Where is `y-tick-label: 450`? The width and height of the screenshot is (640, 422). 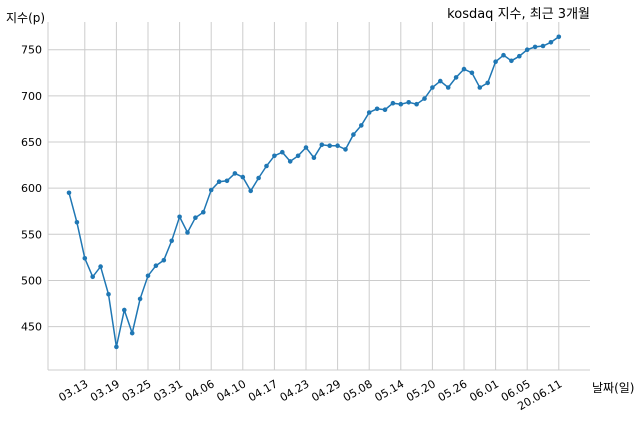 y-tick-label: 450 is located at coordinates (31, 327).